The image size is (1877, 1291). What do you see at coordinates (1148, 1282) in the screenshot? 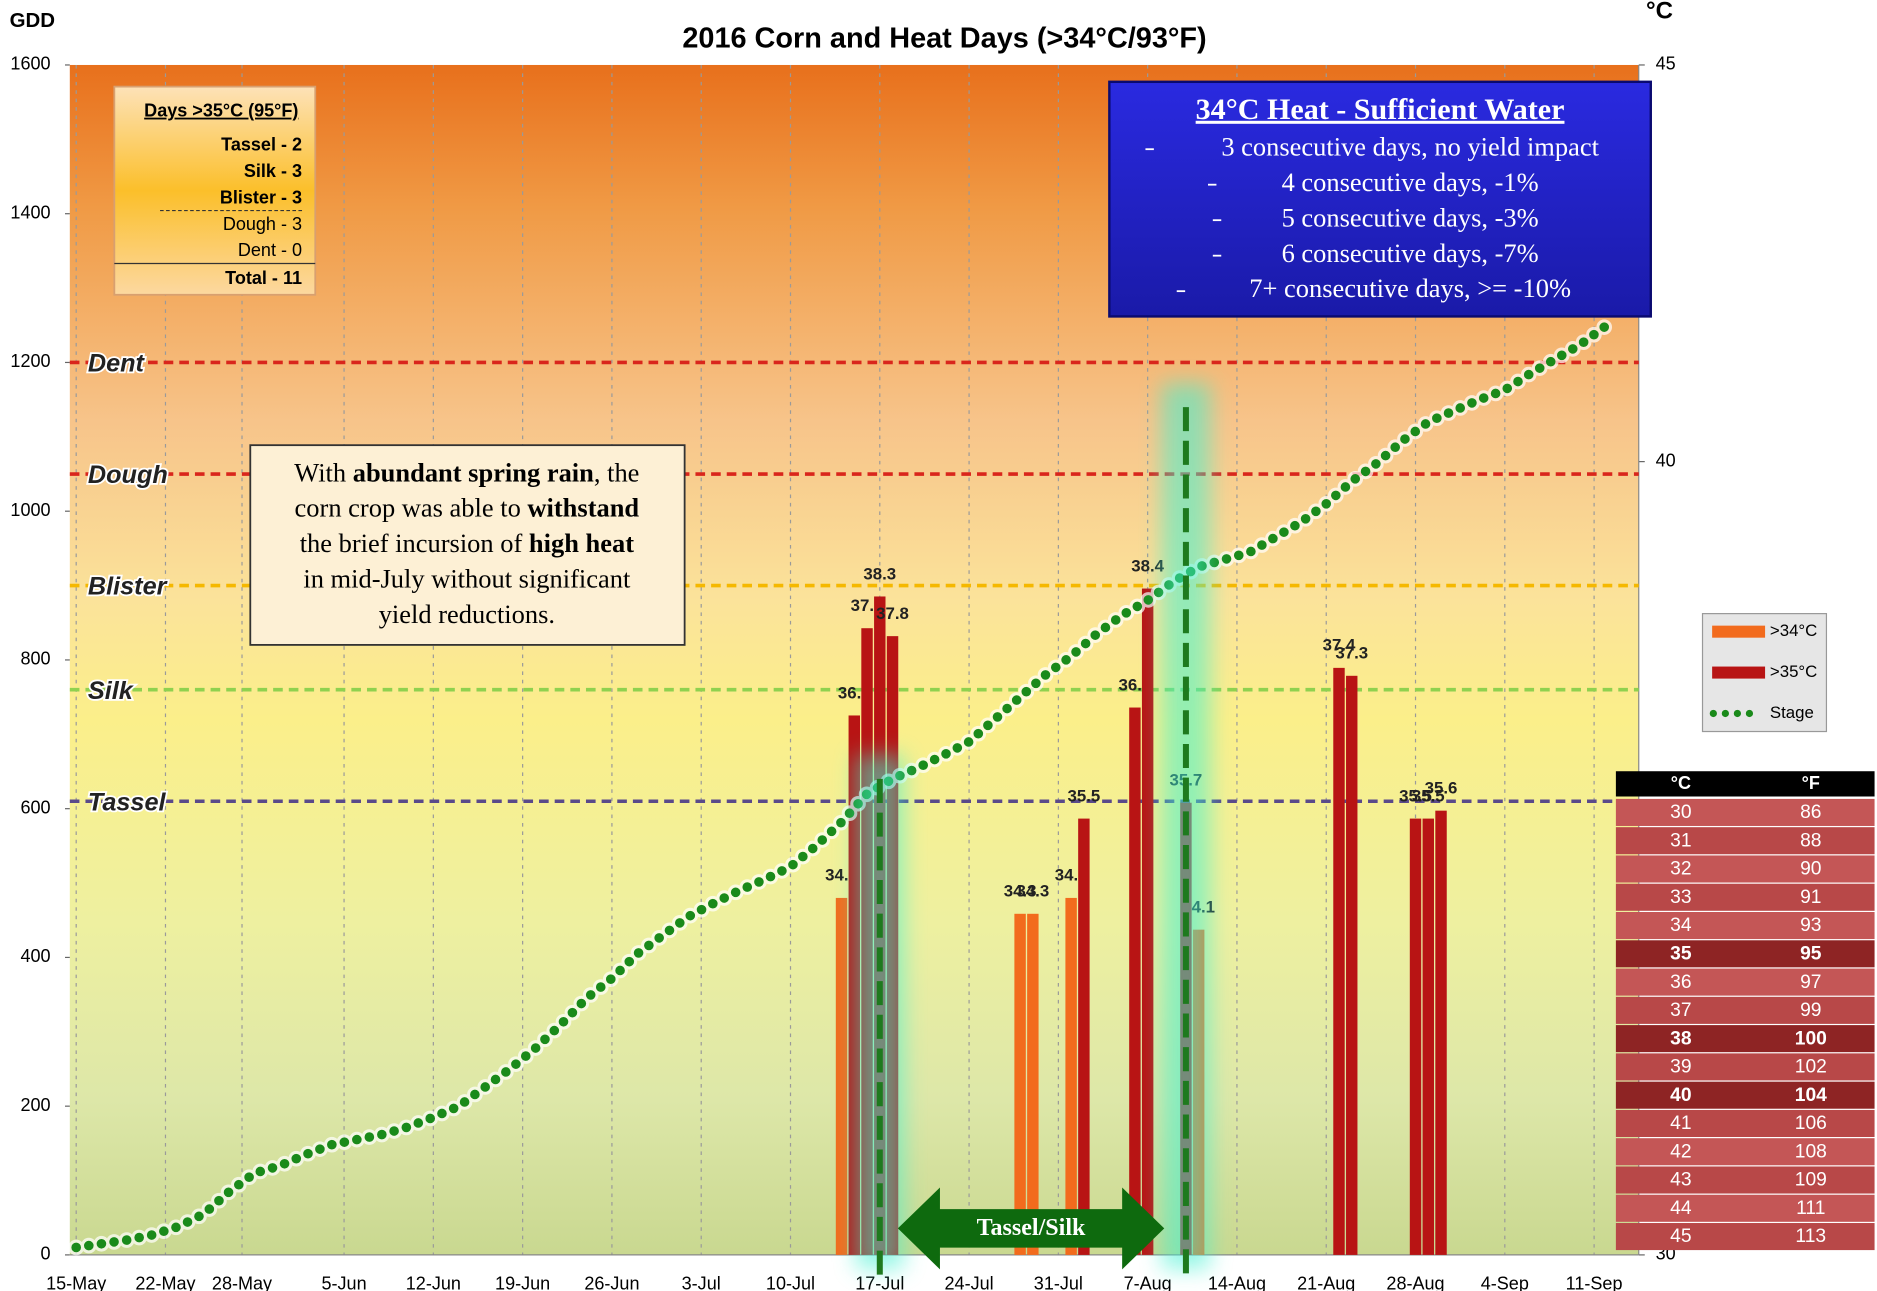
I see `x-tick-label: 7-Aug` at bounding box center [1148, 1282].